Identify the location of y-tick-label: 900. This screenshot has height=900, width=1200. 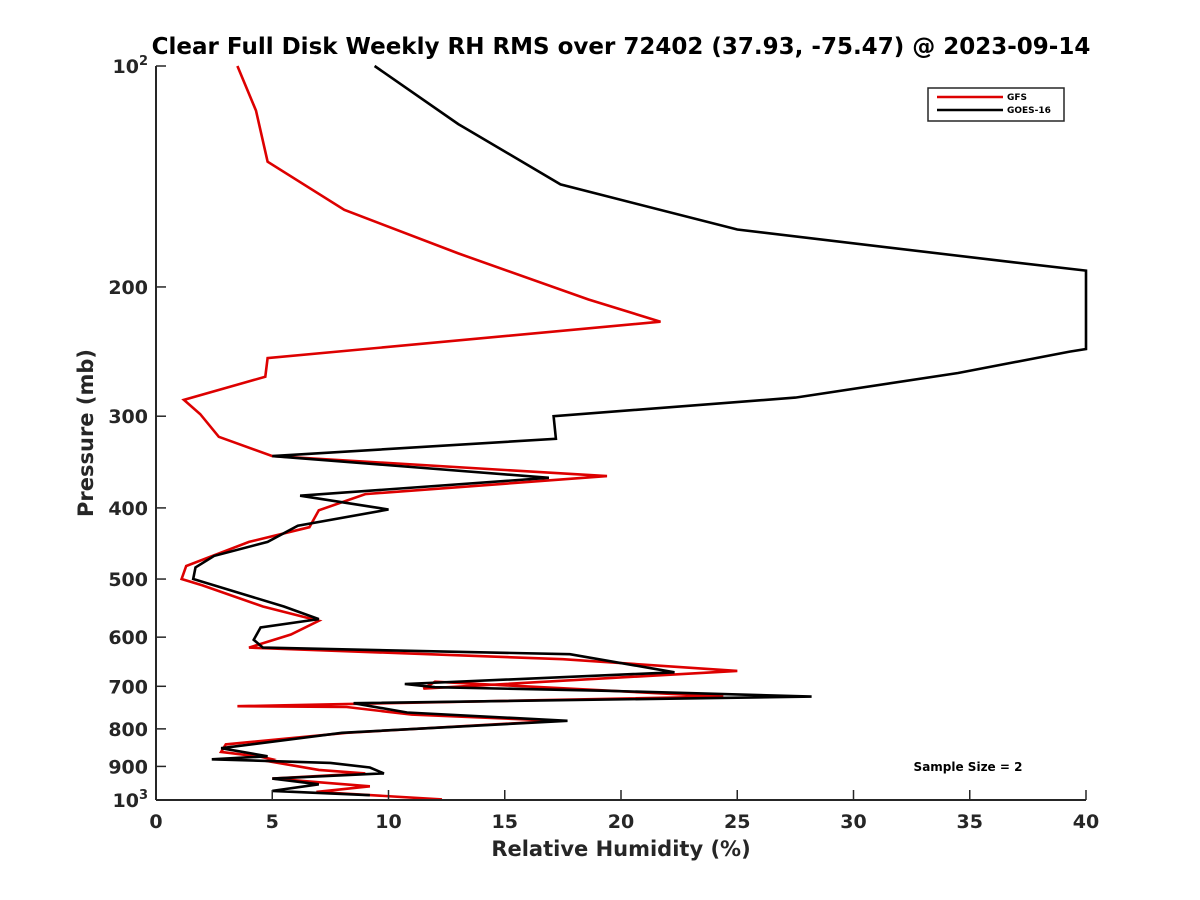
(128, 767).